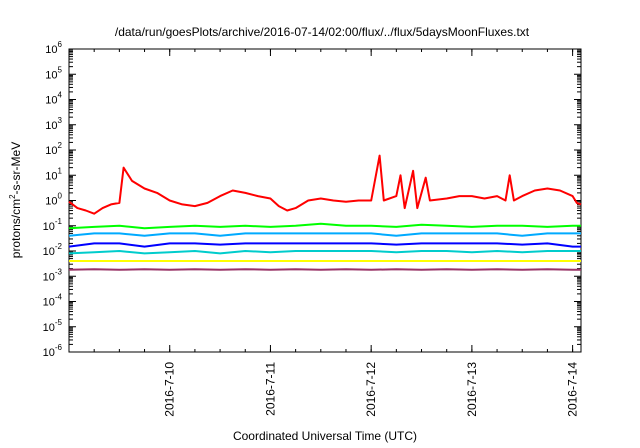 The image size is (640, 448). What do you see at coordinates (53, 301) in the screenshot?
I see `y-tick-label: 10⁻⁴` at bounding box center [53, 301].